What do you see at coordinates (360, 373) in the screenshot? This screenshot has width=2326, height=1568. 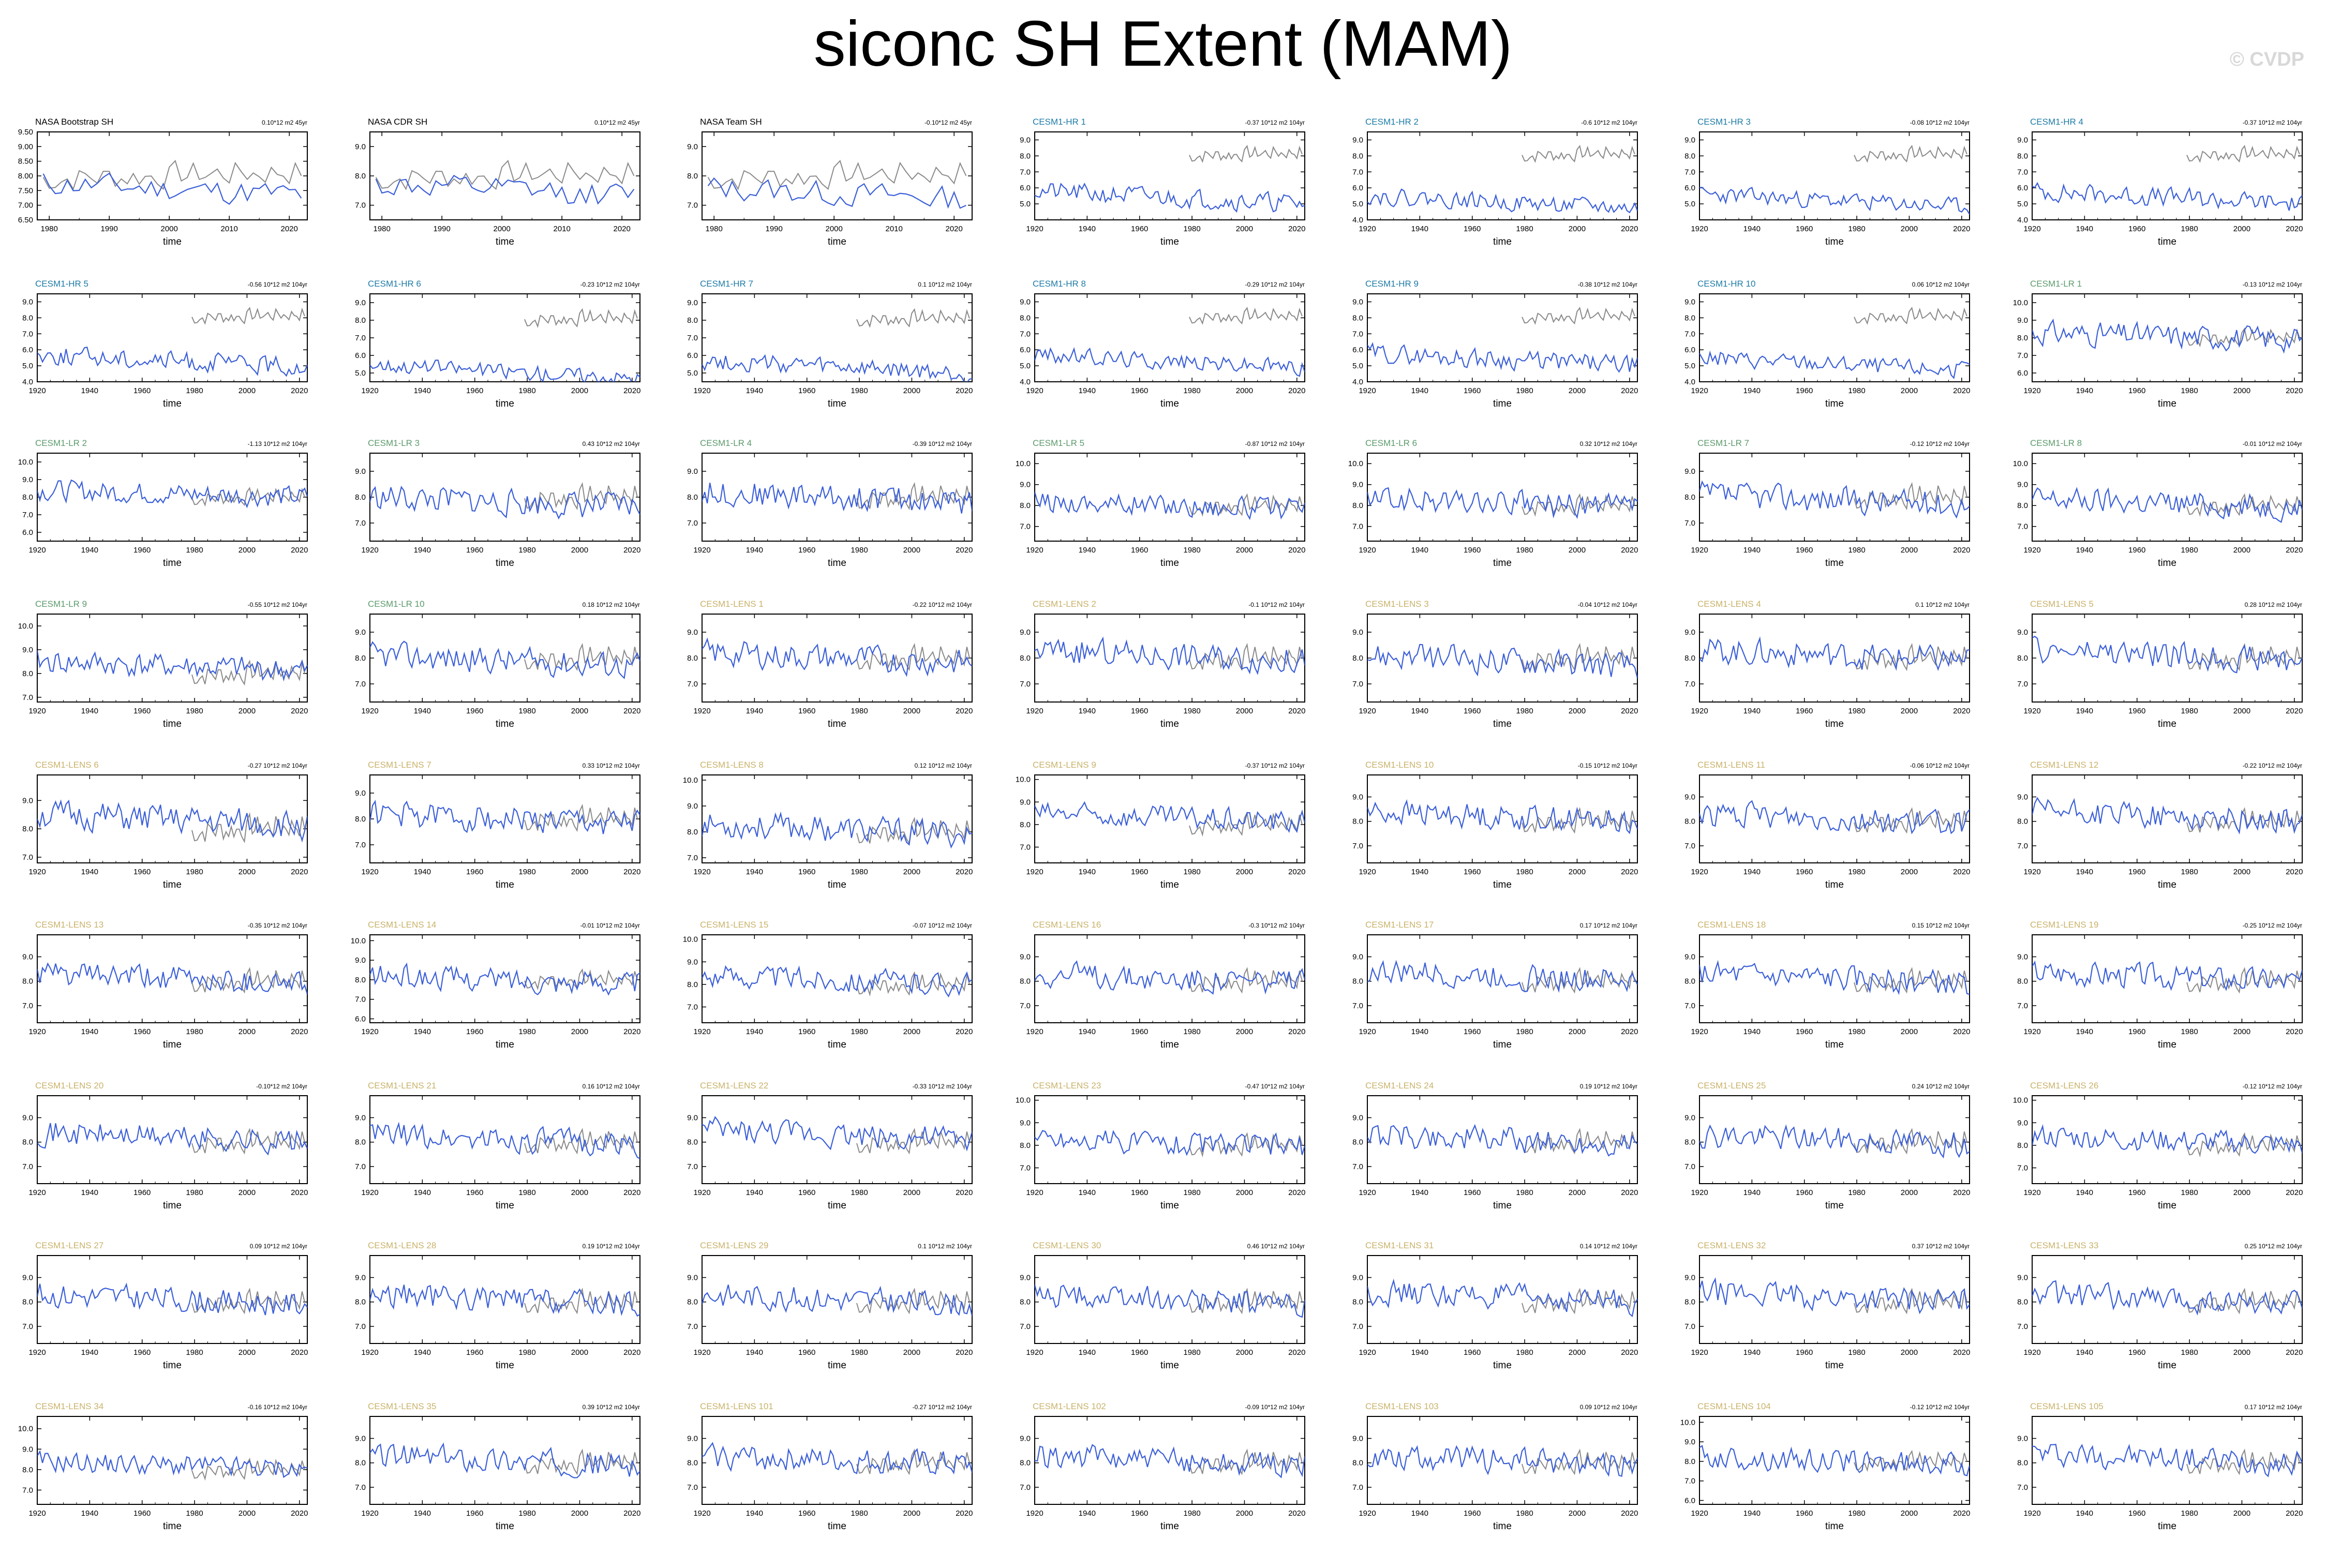 I see `y-tick-label: 5.0` at bounding box center [360, 373].